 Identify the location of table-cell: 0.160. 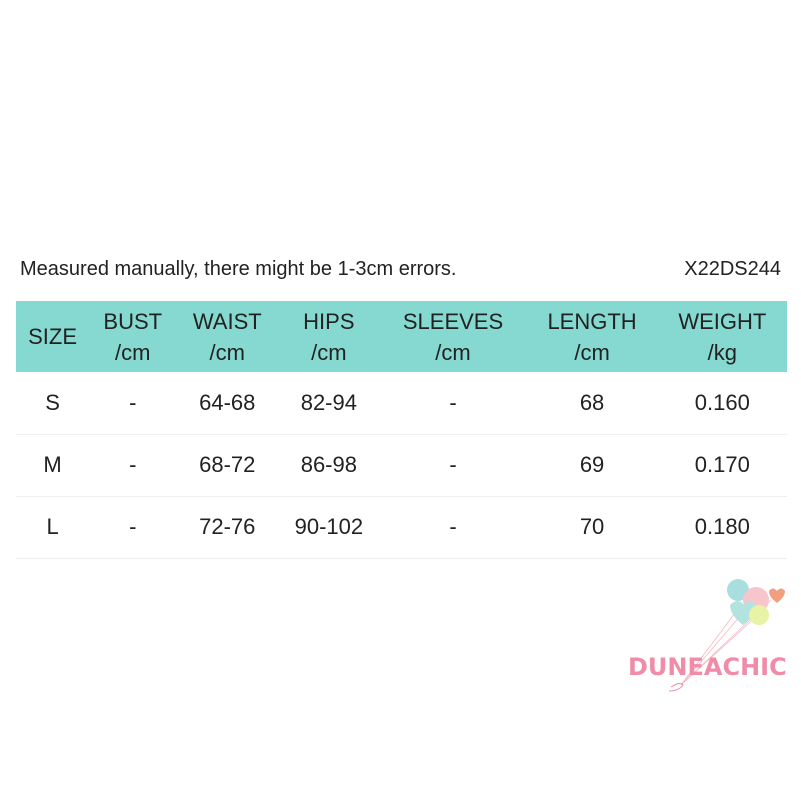
(722, 402).